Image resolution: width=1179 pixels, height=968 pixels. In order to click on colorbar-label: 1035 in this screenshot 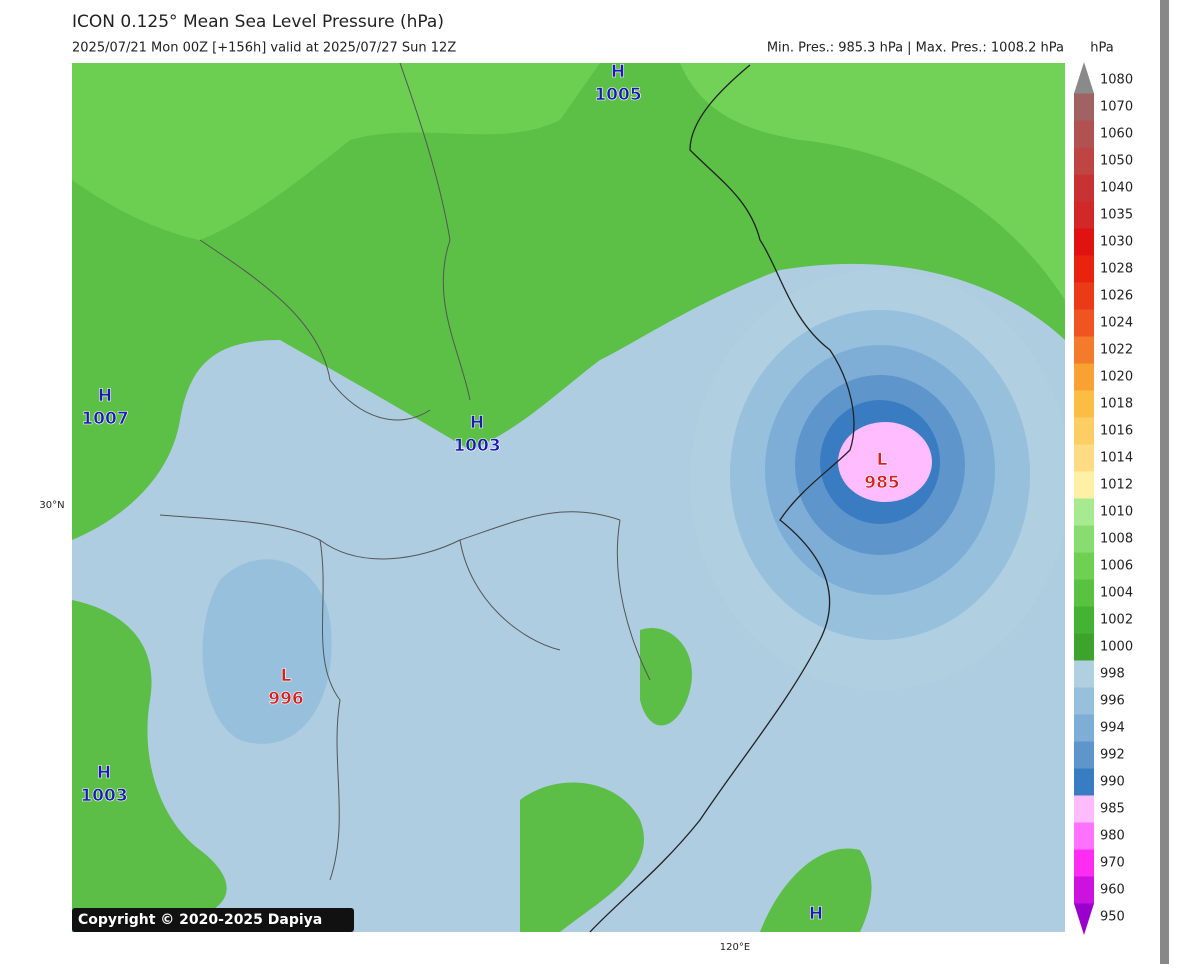, I will do `click(1116, 215)`.